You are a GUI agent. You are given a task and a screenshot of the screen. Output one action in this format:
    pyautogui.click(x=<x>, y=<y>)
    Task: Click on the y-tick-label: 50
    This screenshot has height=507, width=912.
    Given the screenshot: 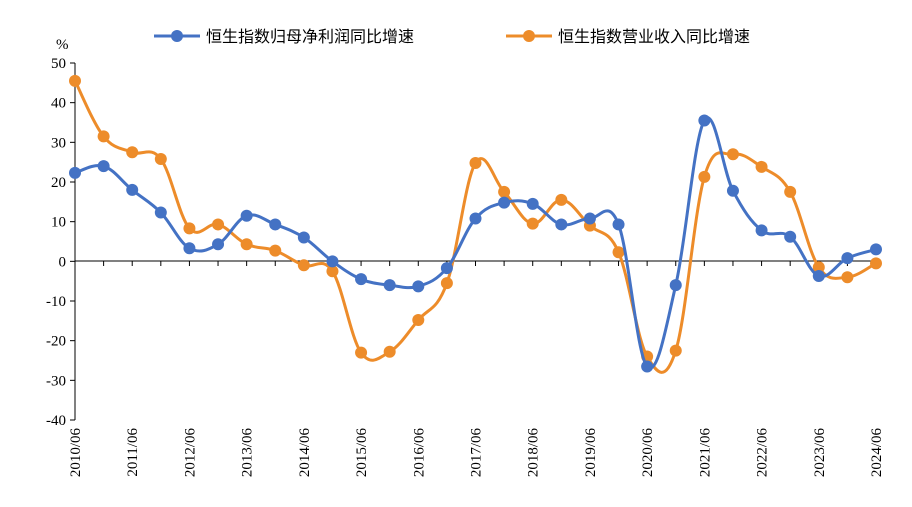 What is the action you would take?
    pyautogui.click(x=58, y=64)
    